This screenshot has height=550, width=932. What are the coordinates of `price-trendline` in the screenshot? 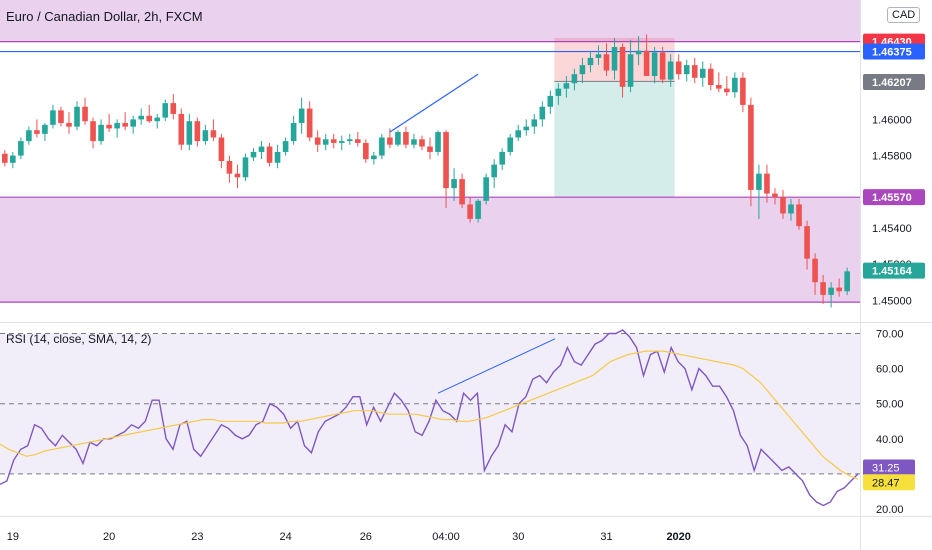 It's located at (434, 103).